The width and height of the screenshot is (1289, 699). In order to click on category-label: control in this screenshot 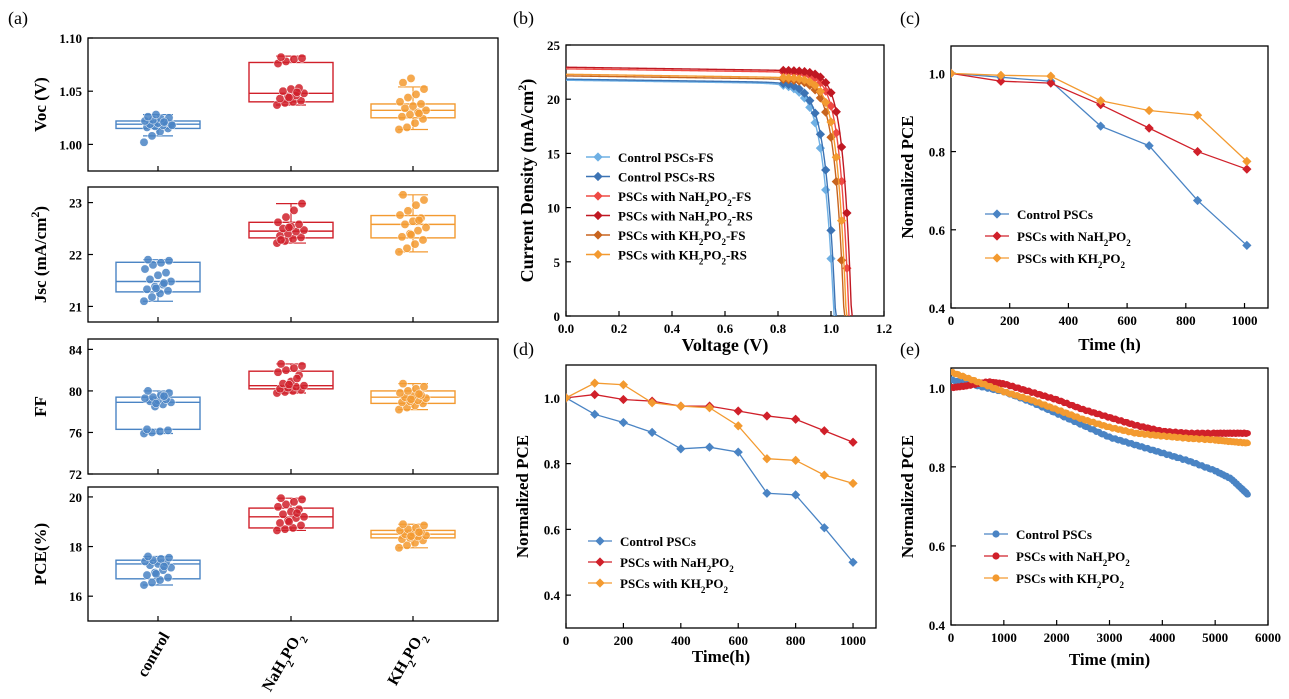, I will do `click(153, 654)`.